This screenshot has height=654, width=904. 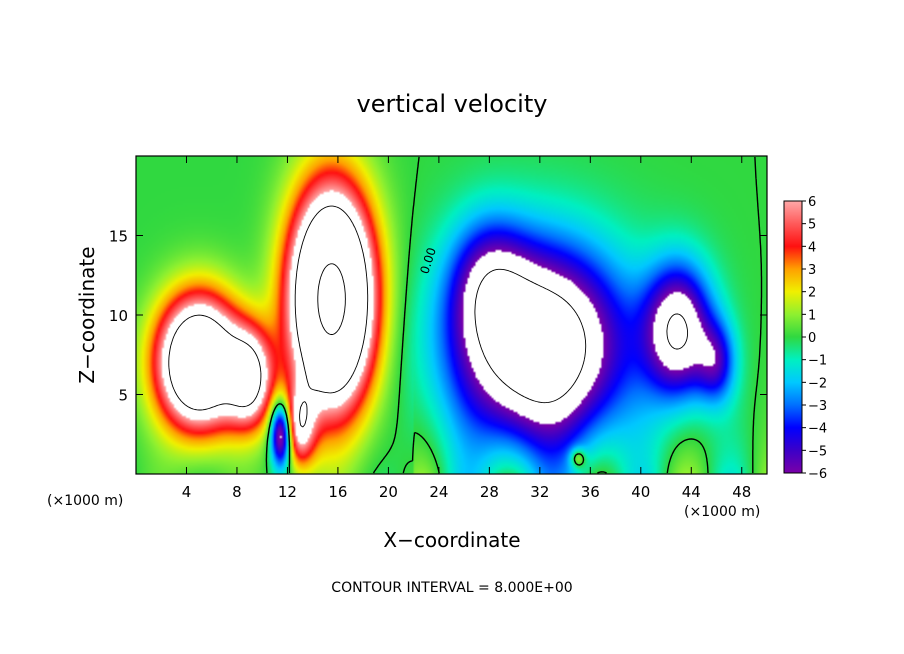 What do you see at coordinates (287, 492) in the screenshot?
I see `x-tick-label: 12` at bounding box center [287, 492].